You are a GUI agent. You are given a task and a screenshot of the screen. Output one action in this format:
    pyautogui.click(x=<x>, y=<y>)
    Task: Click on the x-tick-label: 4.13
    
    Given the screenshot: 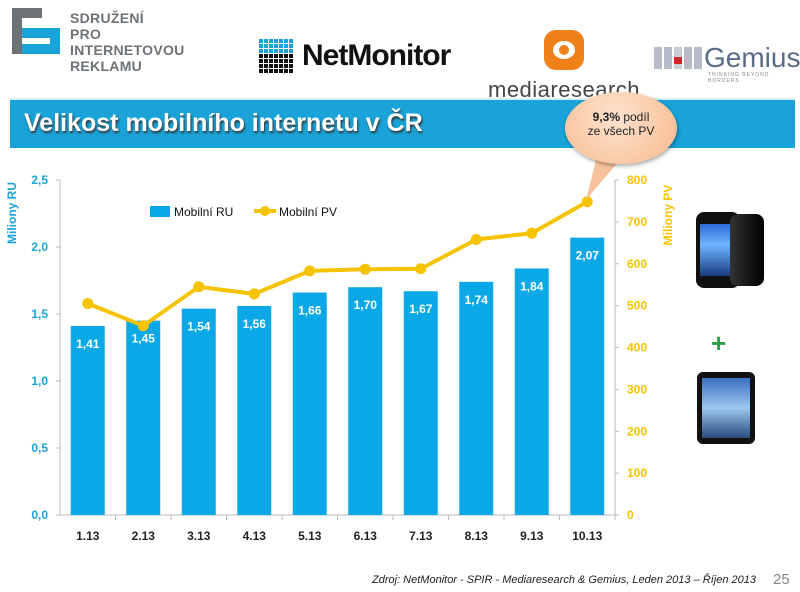 What is the action you would take?
    pyautogui.click(x=255, y=536)
    